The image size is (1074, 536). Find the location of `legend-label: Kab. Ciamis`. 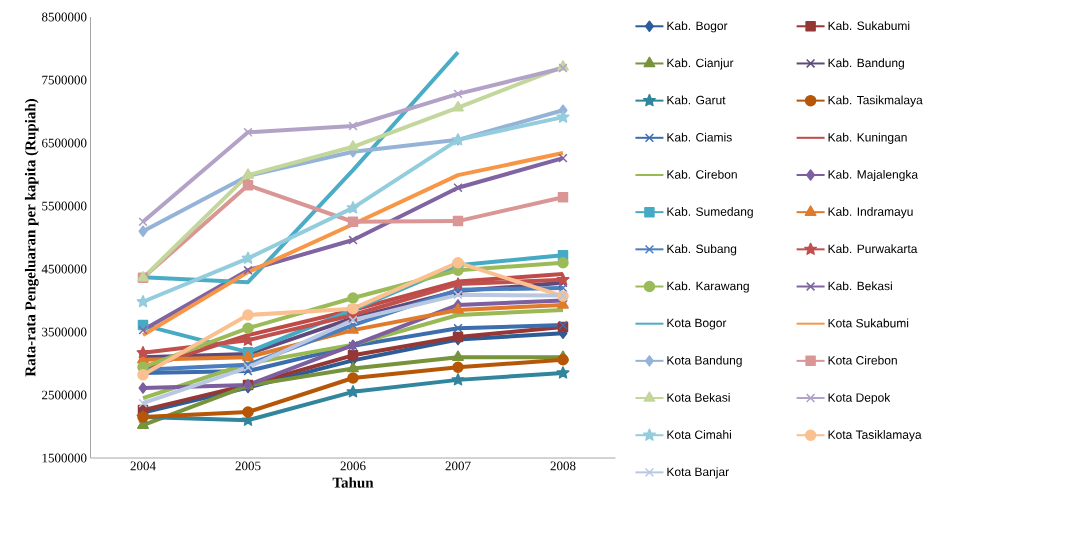

legend-label: Kab. Ciamis is located at coordinates (699, 137).